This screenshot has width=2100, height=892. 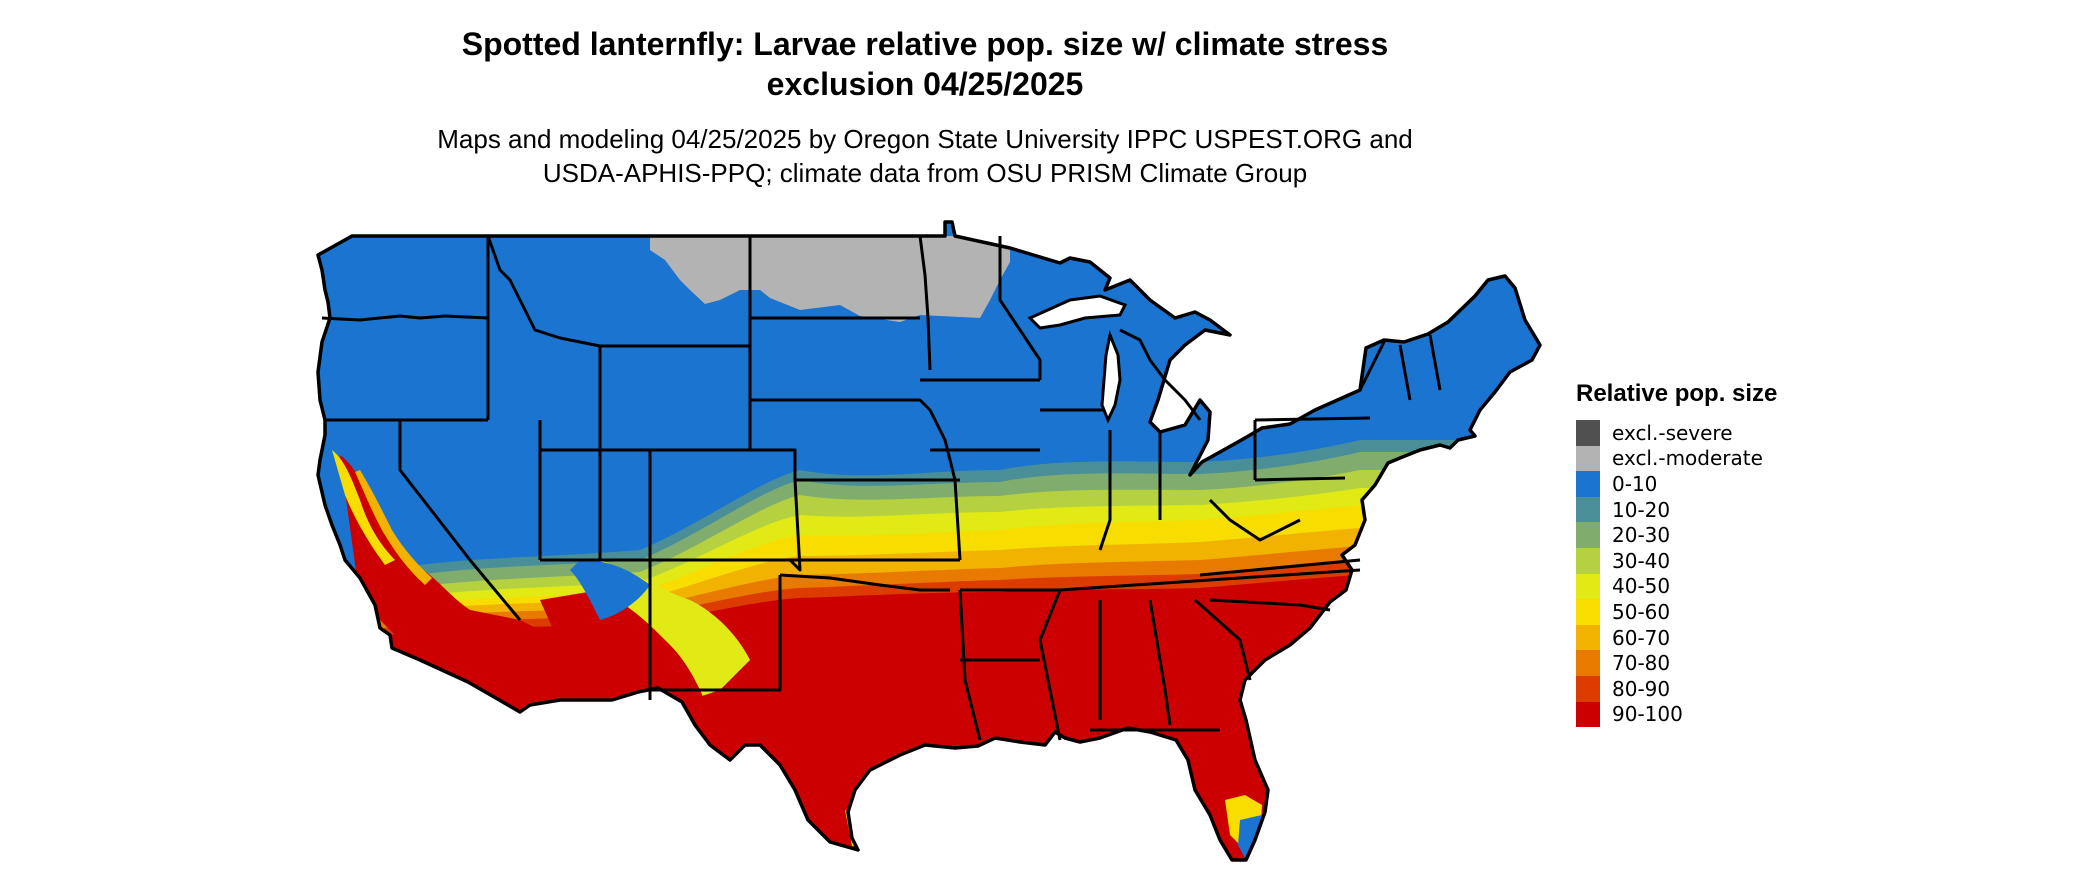 What do you see at coordinates (1676, 586) in the screenshot?
I see `legend-item: 40-50` at bounding box center [1676, 586].